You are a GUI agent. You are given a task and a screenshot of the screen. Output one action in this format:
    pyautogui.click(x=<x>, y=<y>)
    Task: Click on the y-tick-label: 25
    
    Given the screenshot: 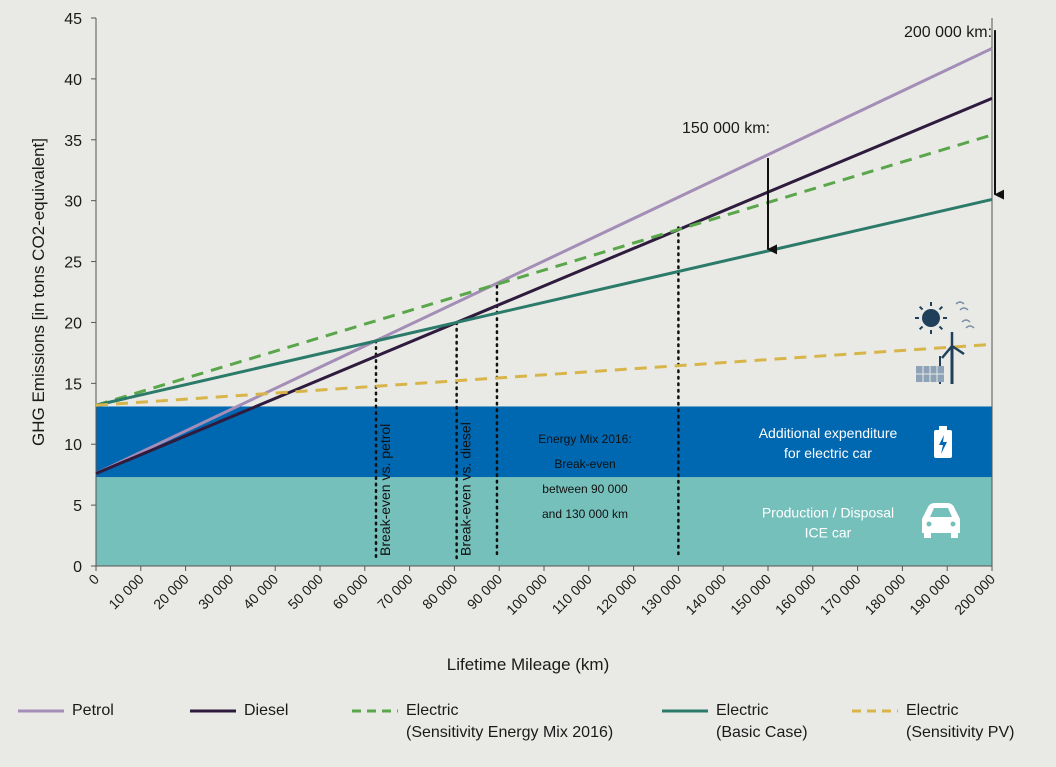 What is the action you would take?
    pyautogui.click(x=73, y=263)
    